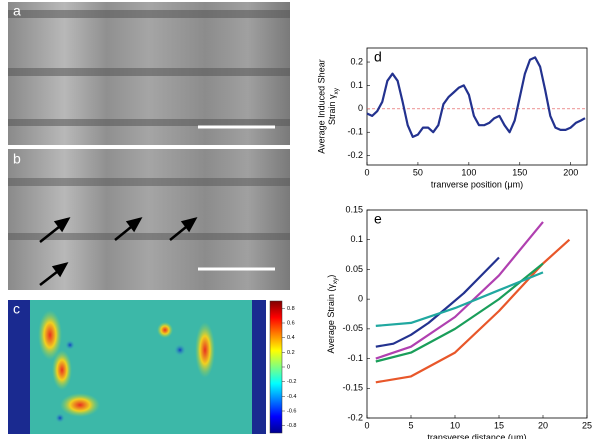 Image resolution: width=600 pixels, height=439 pixels. Describe the element at coordinates (291, 309) in the screenshot. I see `colorbar-tick-label: 0.8` at that location.